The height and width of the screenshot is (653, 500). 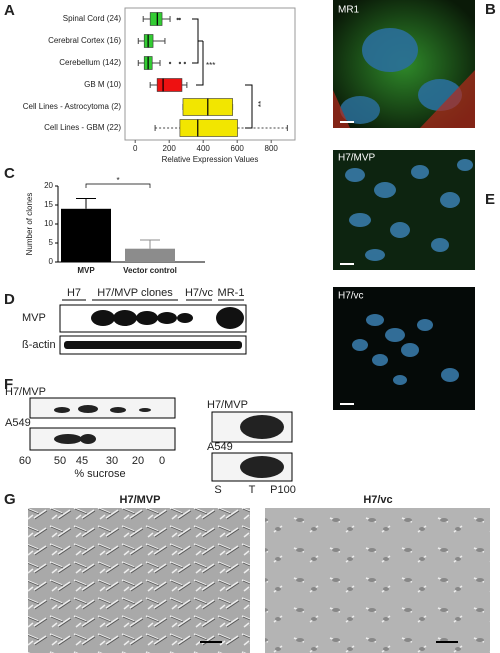 I want to click on lane-label: MR-1, so click(x=231, y=293).